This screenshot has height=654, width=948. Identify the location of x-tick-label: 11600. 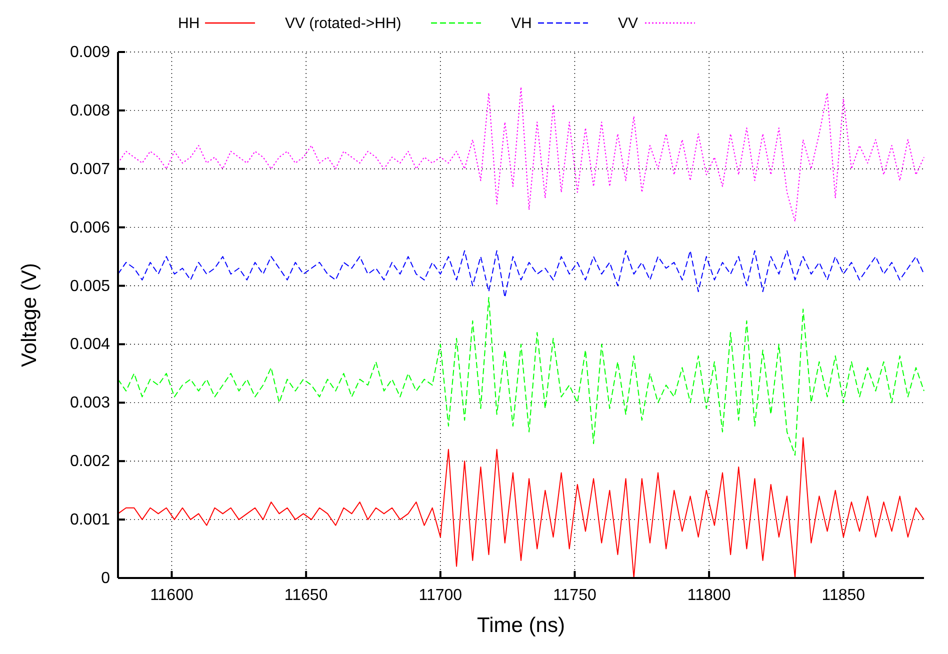
(172, 595).